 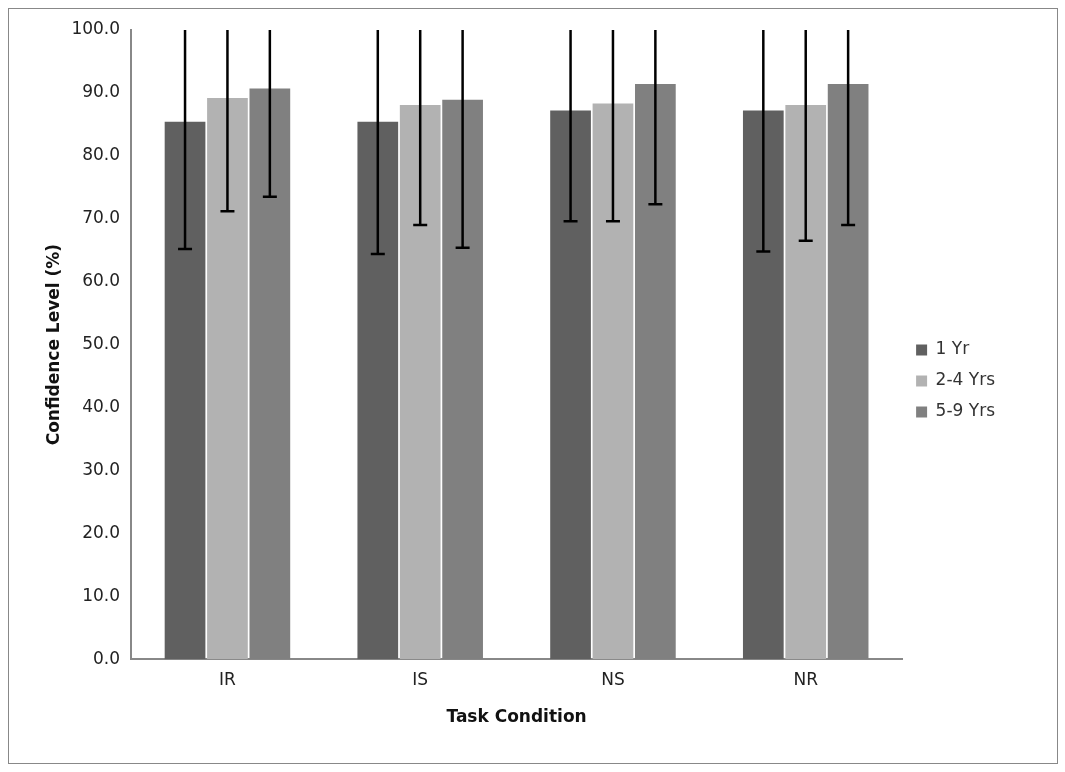 What do you see at coordinates (101, 217) in the screenshot?
I see `y-tick-label: 70.0` at bounding box center [101, 217].